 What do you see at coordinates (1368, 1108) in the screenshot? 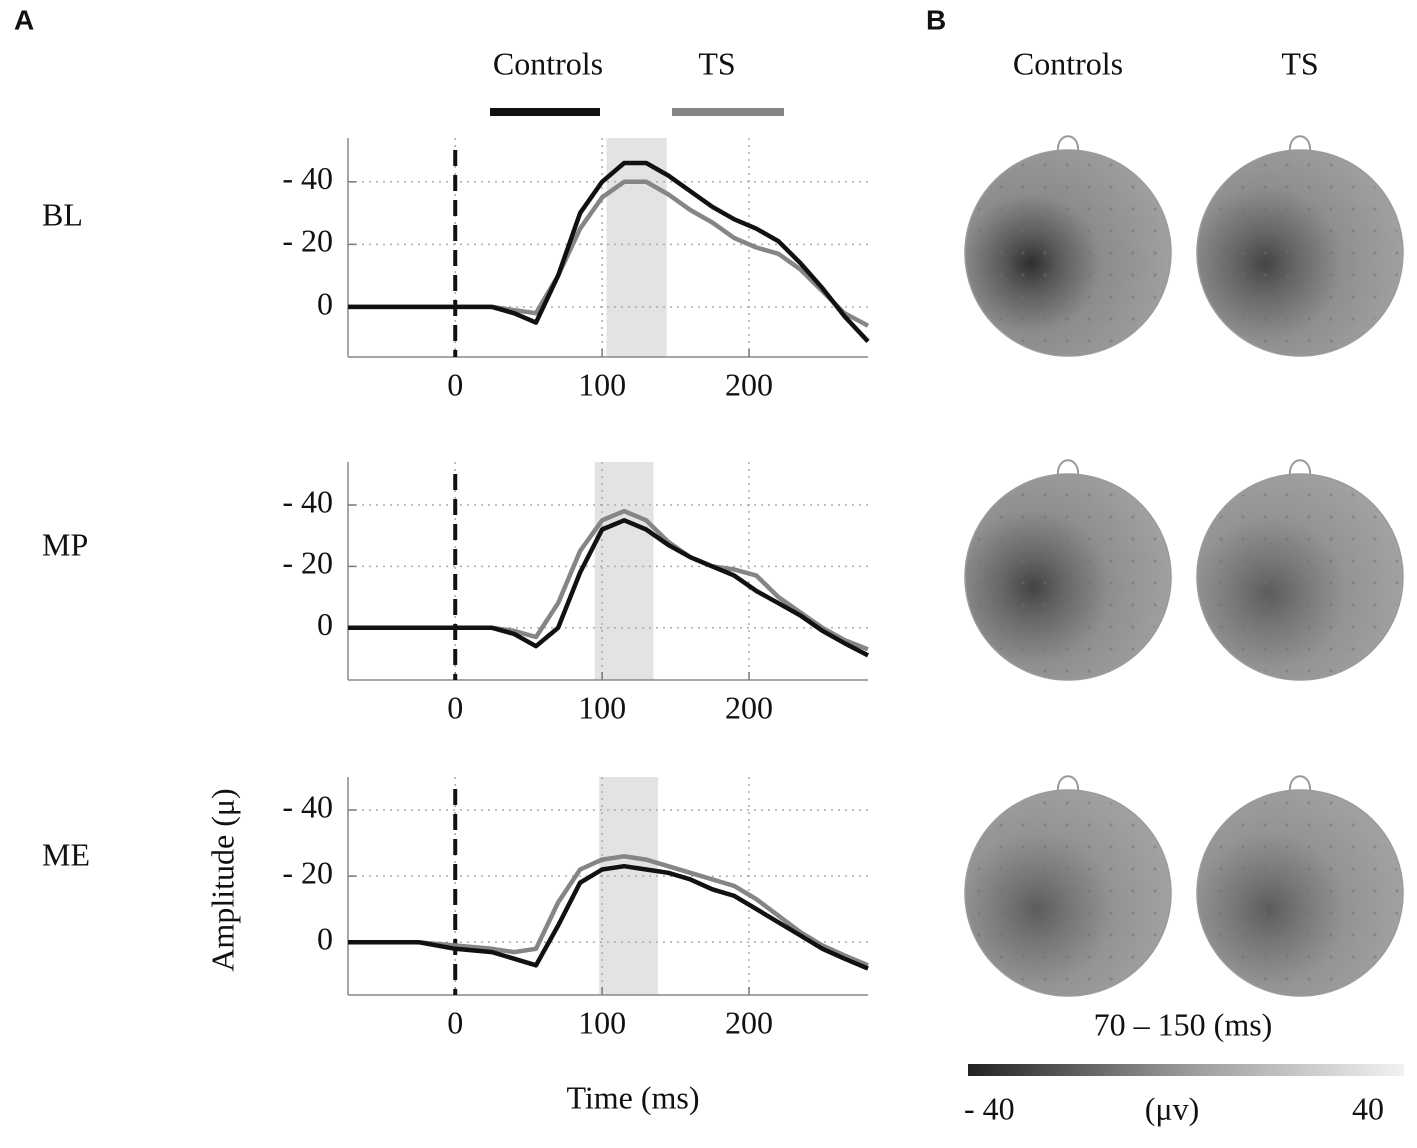
I see `colorbar-tick-label: 40` at bounding box center [1368, 1108].